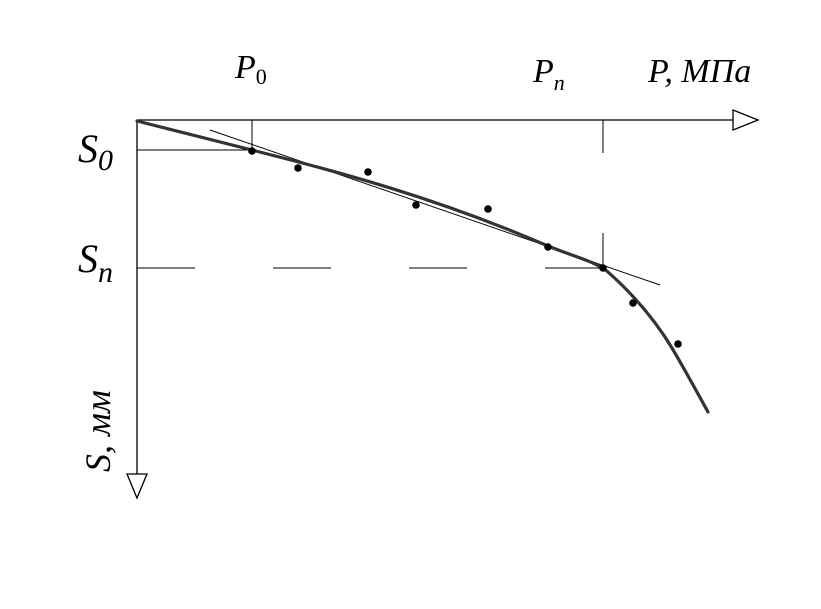 The height and width of the screenshot is (609, 821). Describe the element at coordinates (548, 74) in the screenshot. I see `label-pn: Pn` at that location.